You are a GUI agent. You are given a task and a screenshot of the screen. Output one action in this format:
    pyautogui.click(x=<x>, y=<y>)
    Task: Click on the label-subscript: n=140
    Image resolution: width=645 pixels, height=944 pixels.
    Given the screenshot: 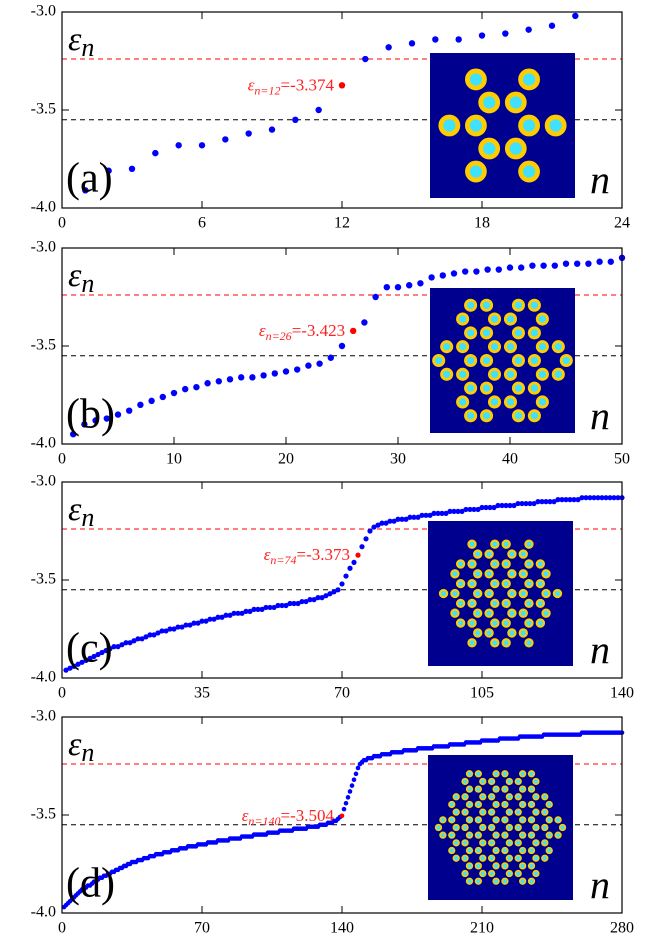 What is the action you would take?
    pyautogui.click(x=264, y=821)
    